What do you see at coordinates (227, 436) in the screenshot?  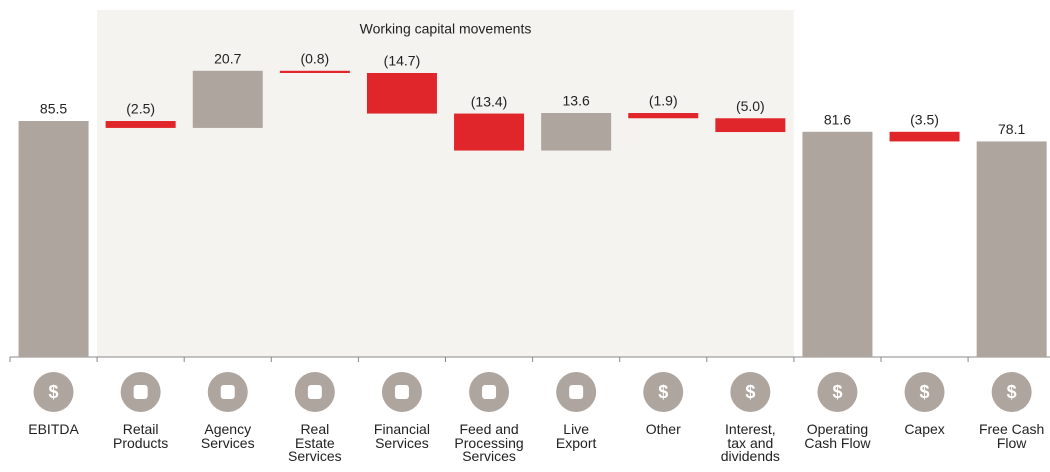 I see `x-tick-label: Agency Services` at bounding box center [227, 436].